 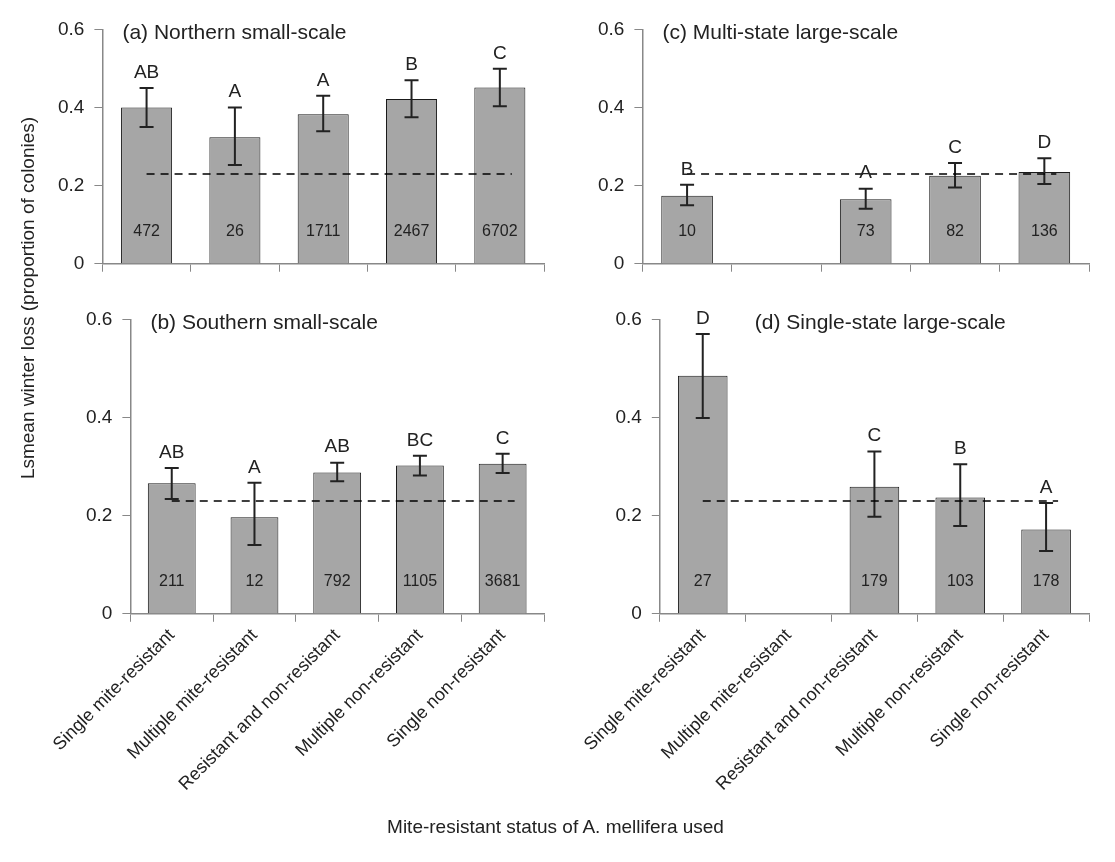 What do you see at coordinates (337, 581) in the screenshot?
I see `annotation: 792` at bounding box center [337, 581].